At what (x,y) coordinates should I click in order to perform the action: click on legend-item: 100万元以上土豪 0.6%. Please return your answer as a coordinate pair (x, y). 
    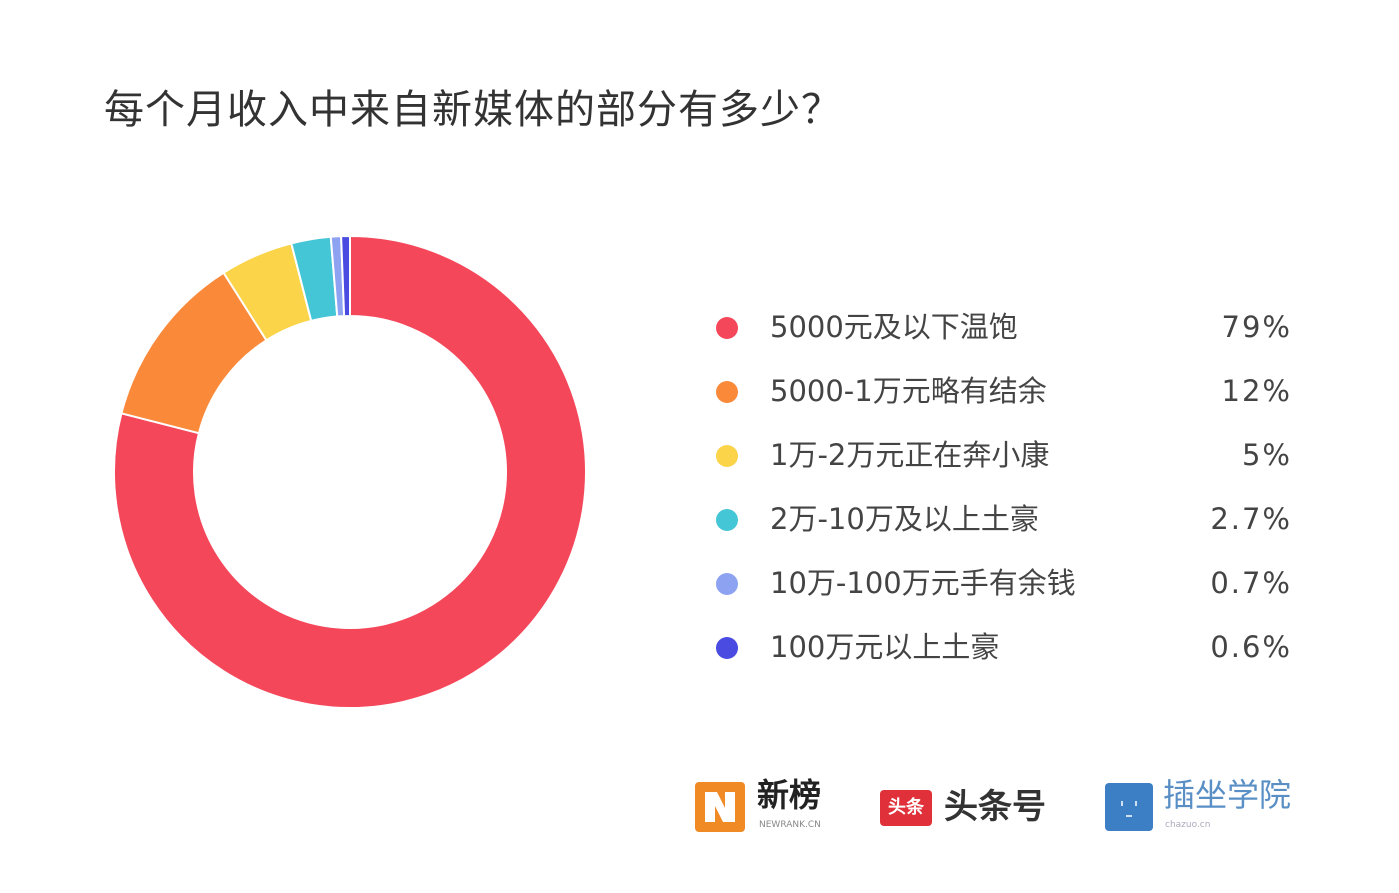
    Looking at the image, I should click on (1004, 657).